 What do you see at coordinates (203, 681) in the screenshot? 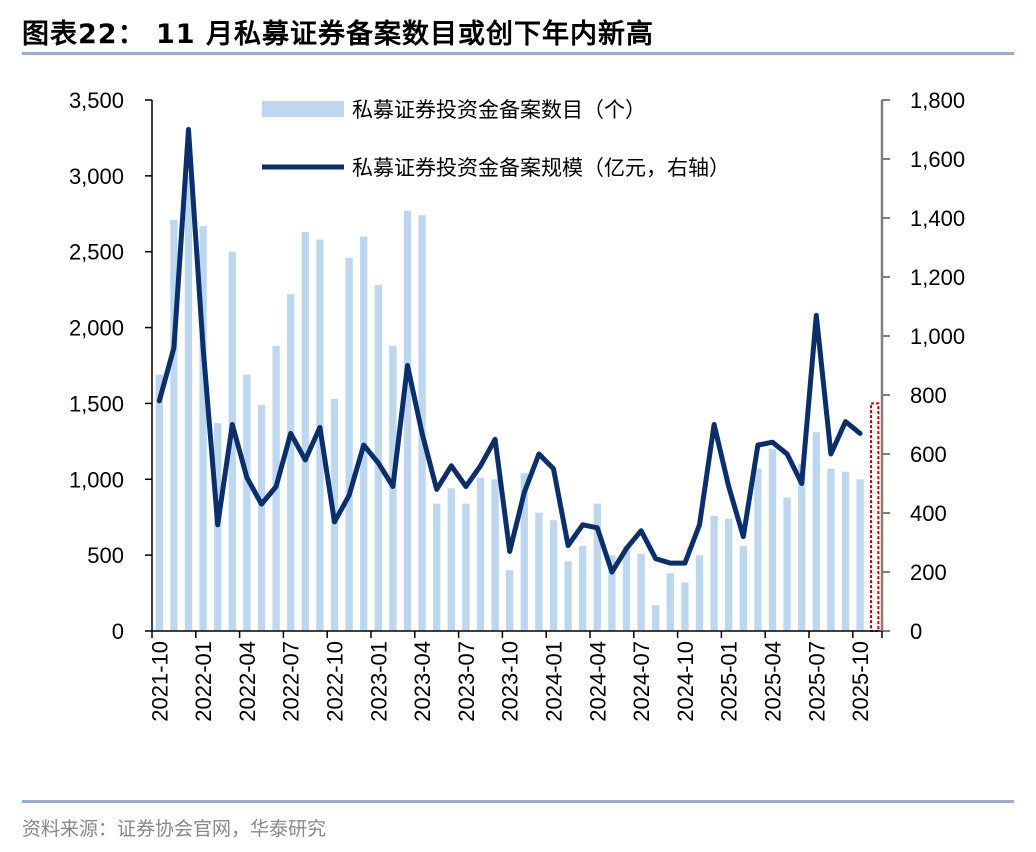
I see `x-tick-label: 2022-01` at bounding box center [203, 681].